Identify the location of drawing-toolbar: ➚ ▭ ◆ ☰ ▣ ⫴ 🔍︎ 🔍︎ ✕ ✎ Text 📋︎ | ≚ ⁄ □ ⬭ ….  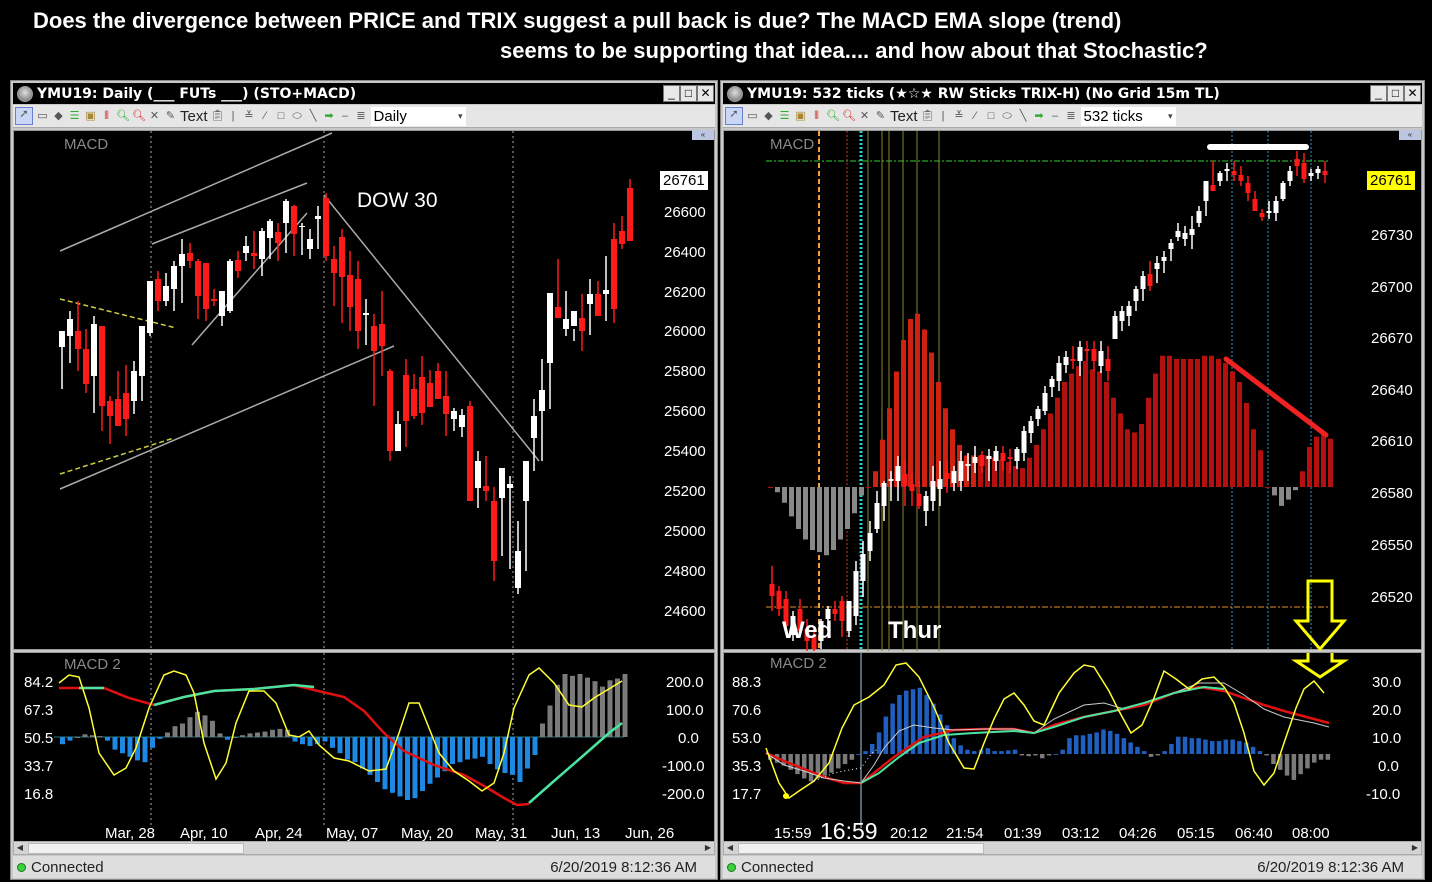
(1072, 116).